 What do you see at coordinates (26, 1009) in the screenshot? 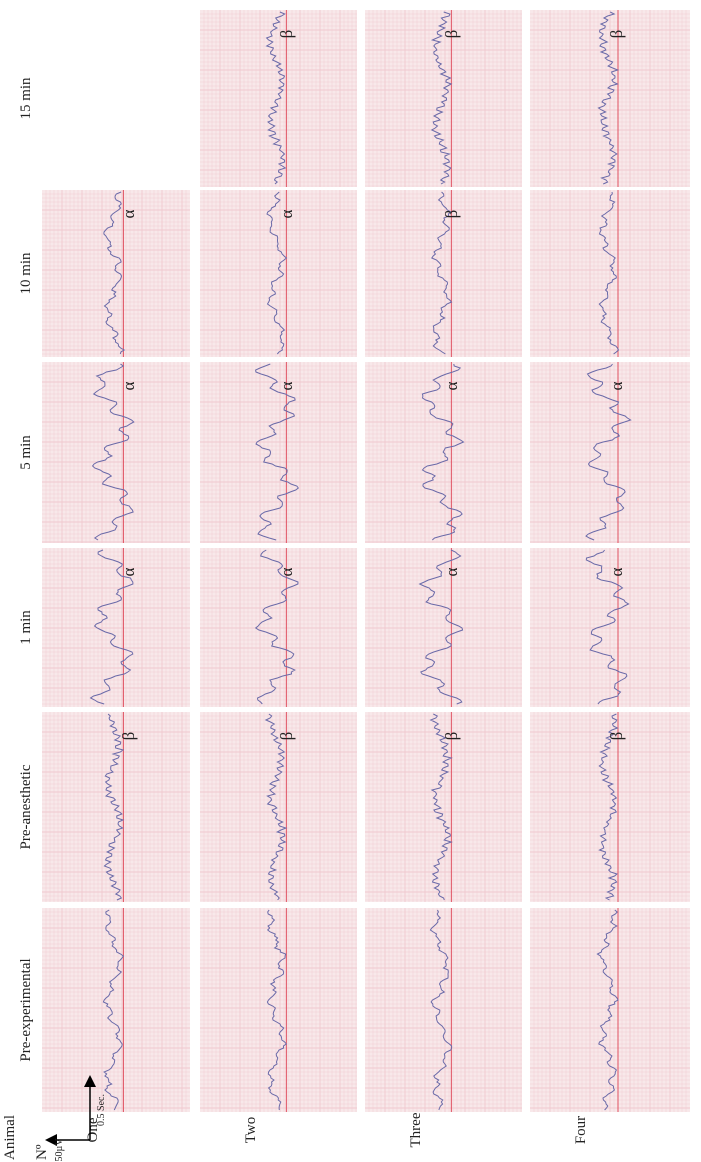
I see `time-point-label: Pre-experimental` at bounding box center [26, 1009].